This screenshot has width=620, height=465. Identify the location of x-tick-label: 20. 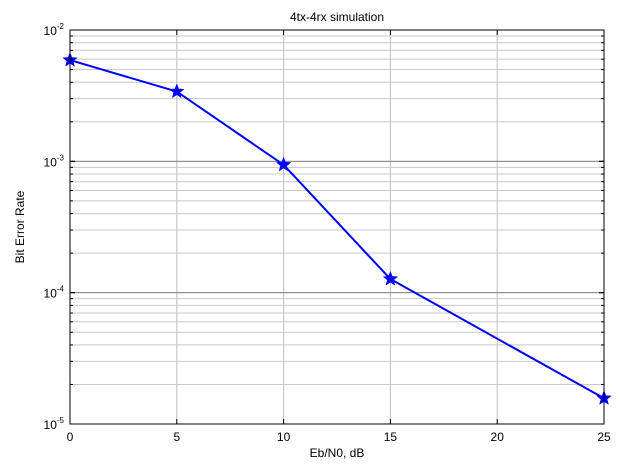
(498, 437).